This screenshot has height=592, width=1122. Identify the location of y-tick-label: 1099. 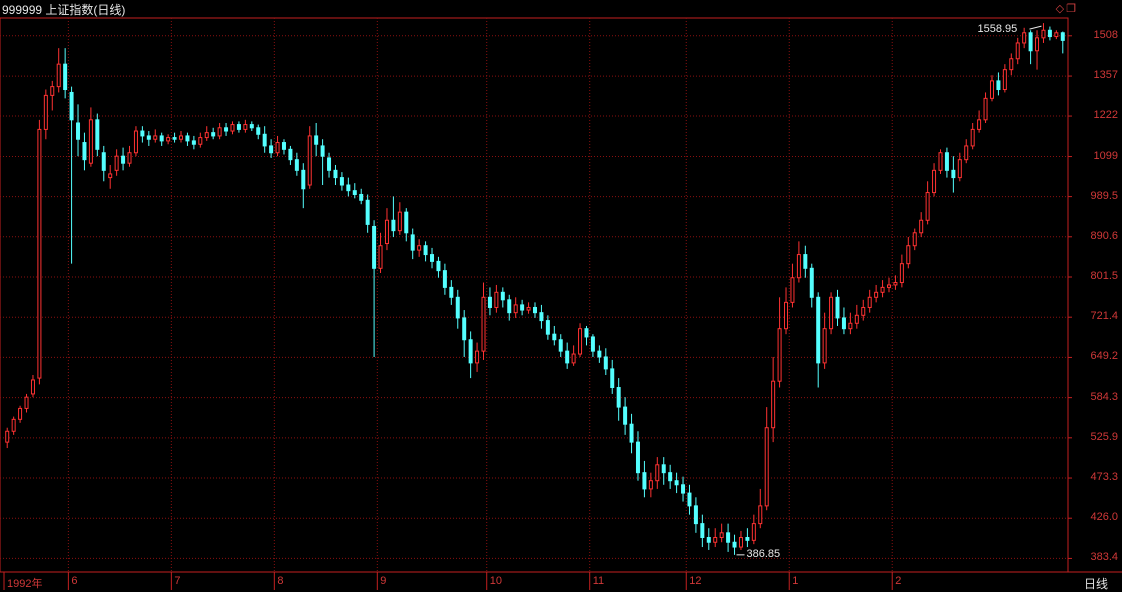
(1105, 155).